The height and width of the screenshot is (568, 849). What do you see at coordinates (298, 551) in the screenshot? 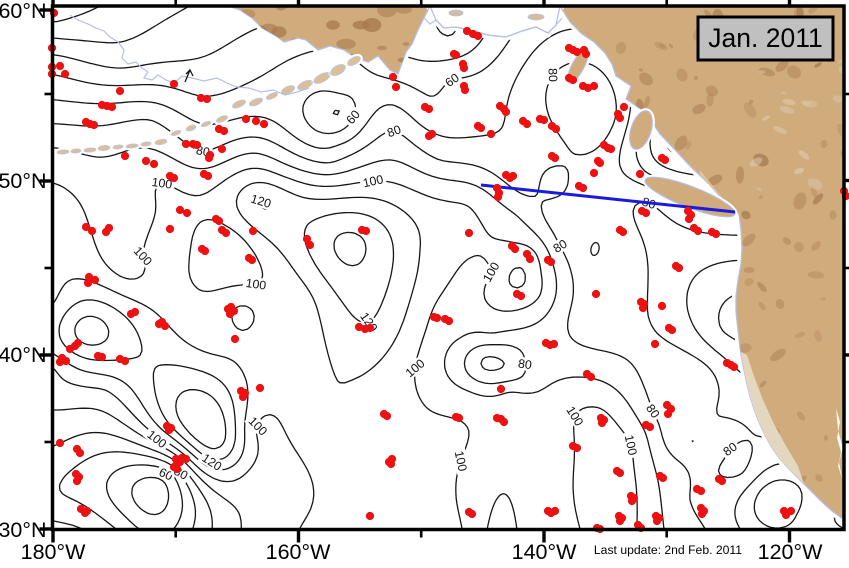
I see `svg-text: 160°W` at bounding box center [298, 551].